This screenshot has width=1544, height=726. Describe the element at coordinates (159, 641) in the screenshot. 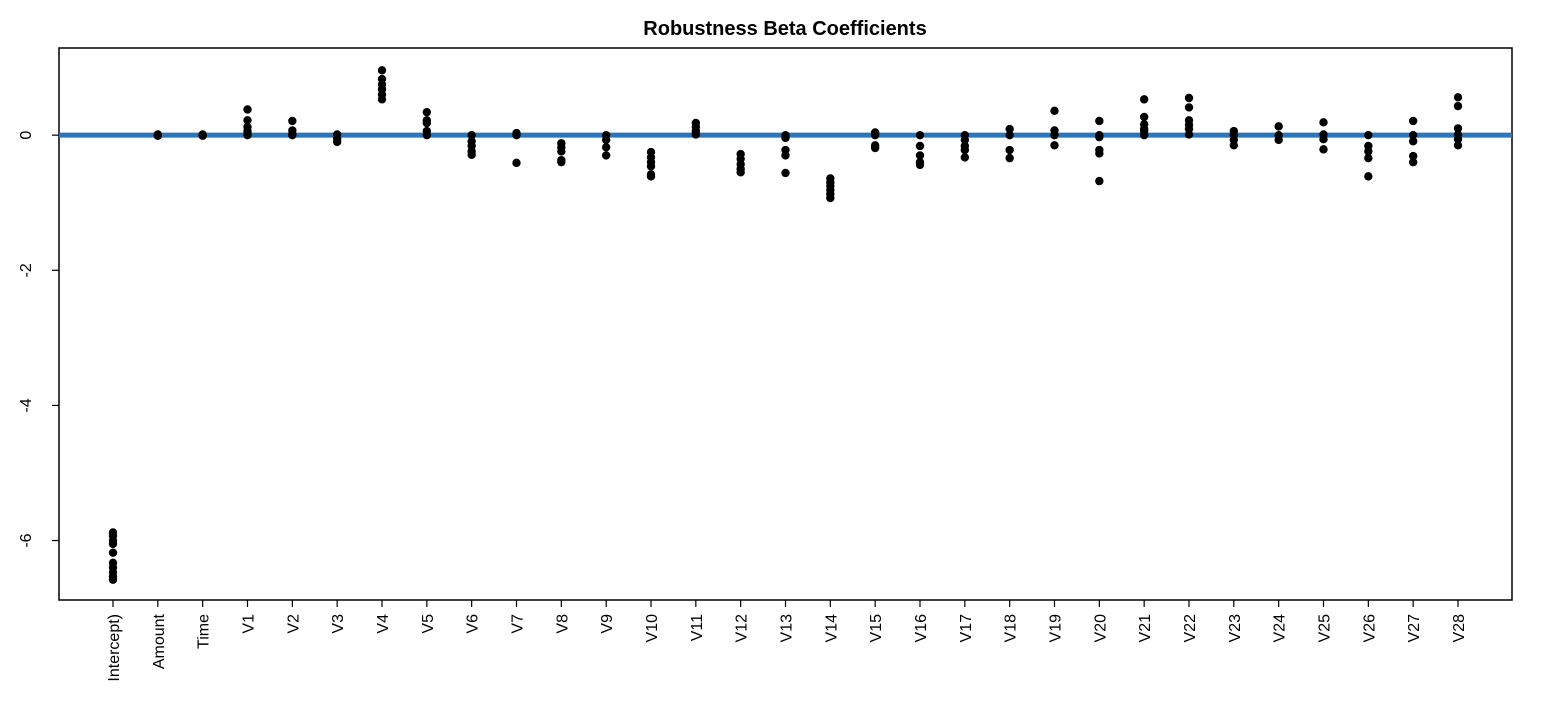

I see `x-tick-label: Amount` at that location.